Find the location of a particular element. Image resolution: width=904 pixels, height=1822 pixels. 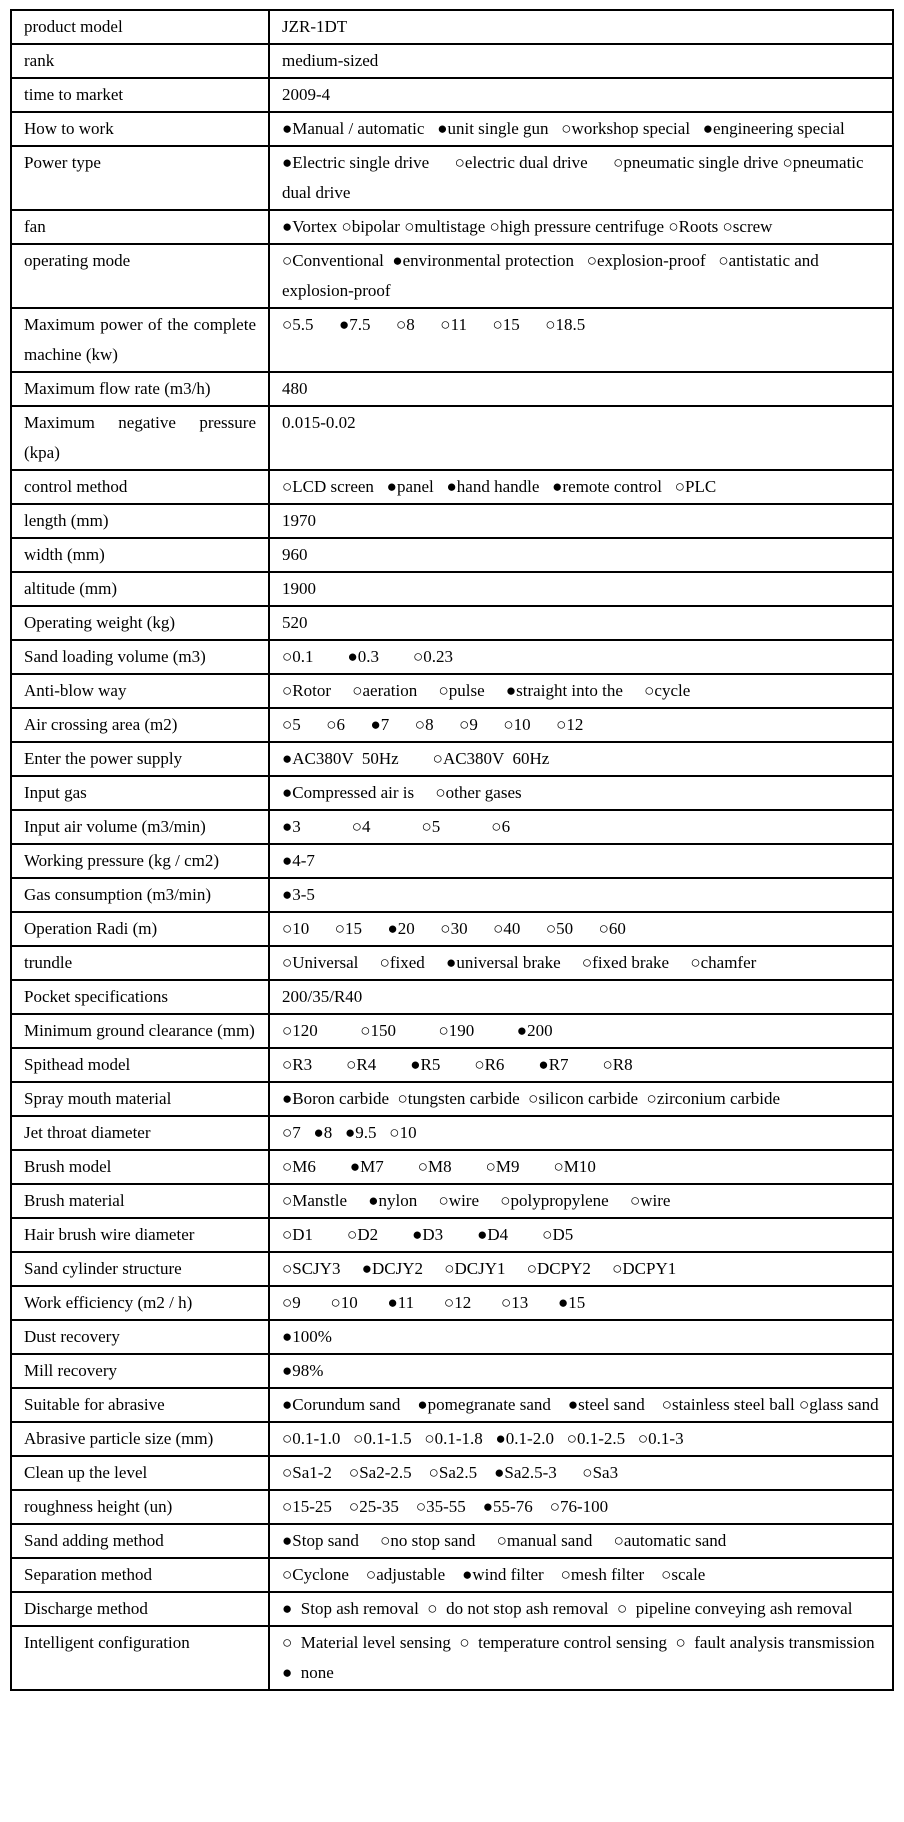

spec-value: ○SCJY3 ●DCJY2 ○DCJY1 ○DCPY2 ○DCPY1 is located at coordinates (581, 1269).